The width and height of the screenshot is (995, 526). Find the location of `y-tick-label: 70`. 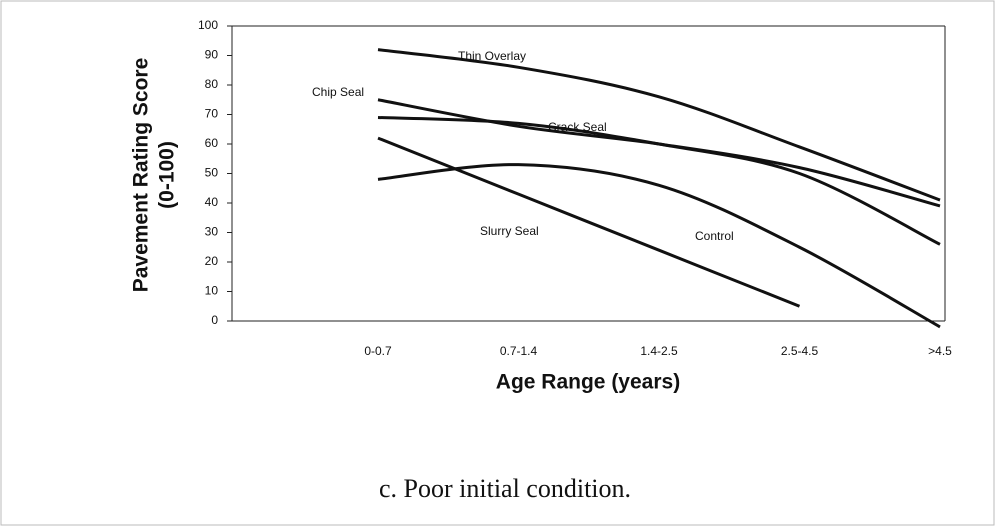

y-tick-label: 70 is located at coordinates (212, 114).